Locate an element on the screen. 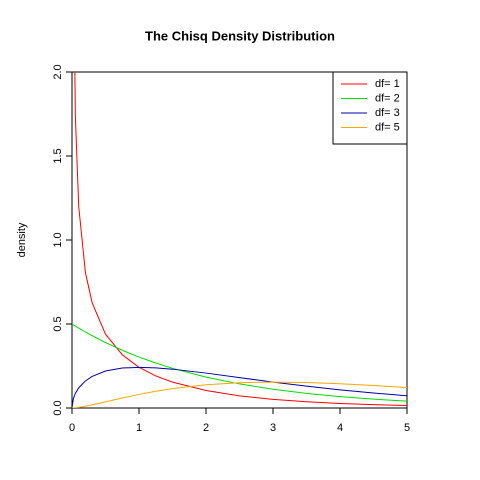  x-tick-label: 2 is located at coordinates (206, 428).